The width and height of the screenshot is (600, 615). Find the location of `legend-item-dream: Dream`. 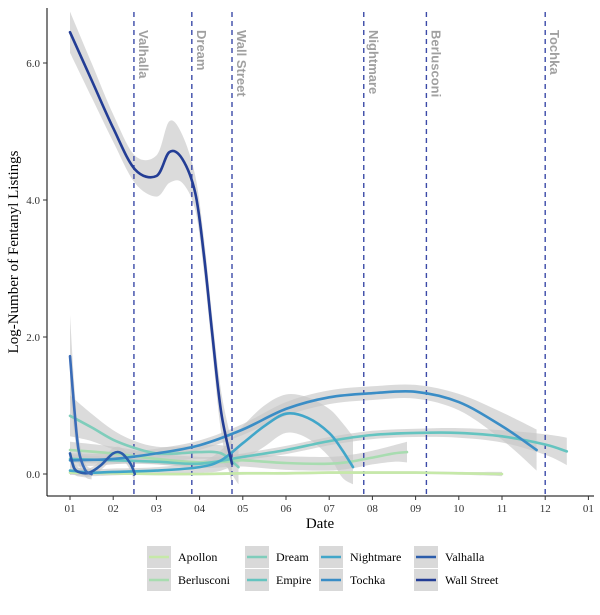

legend-item-dream: Dream is located at coordinates (277, 557).